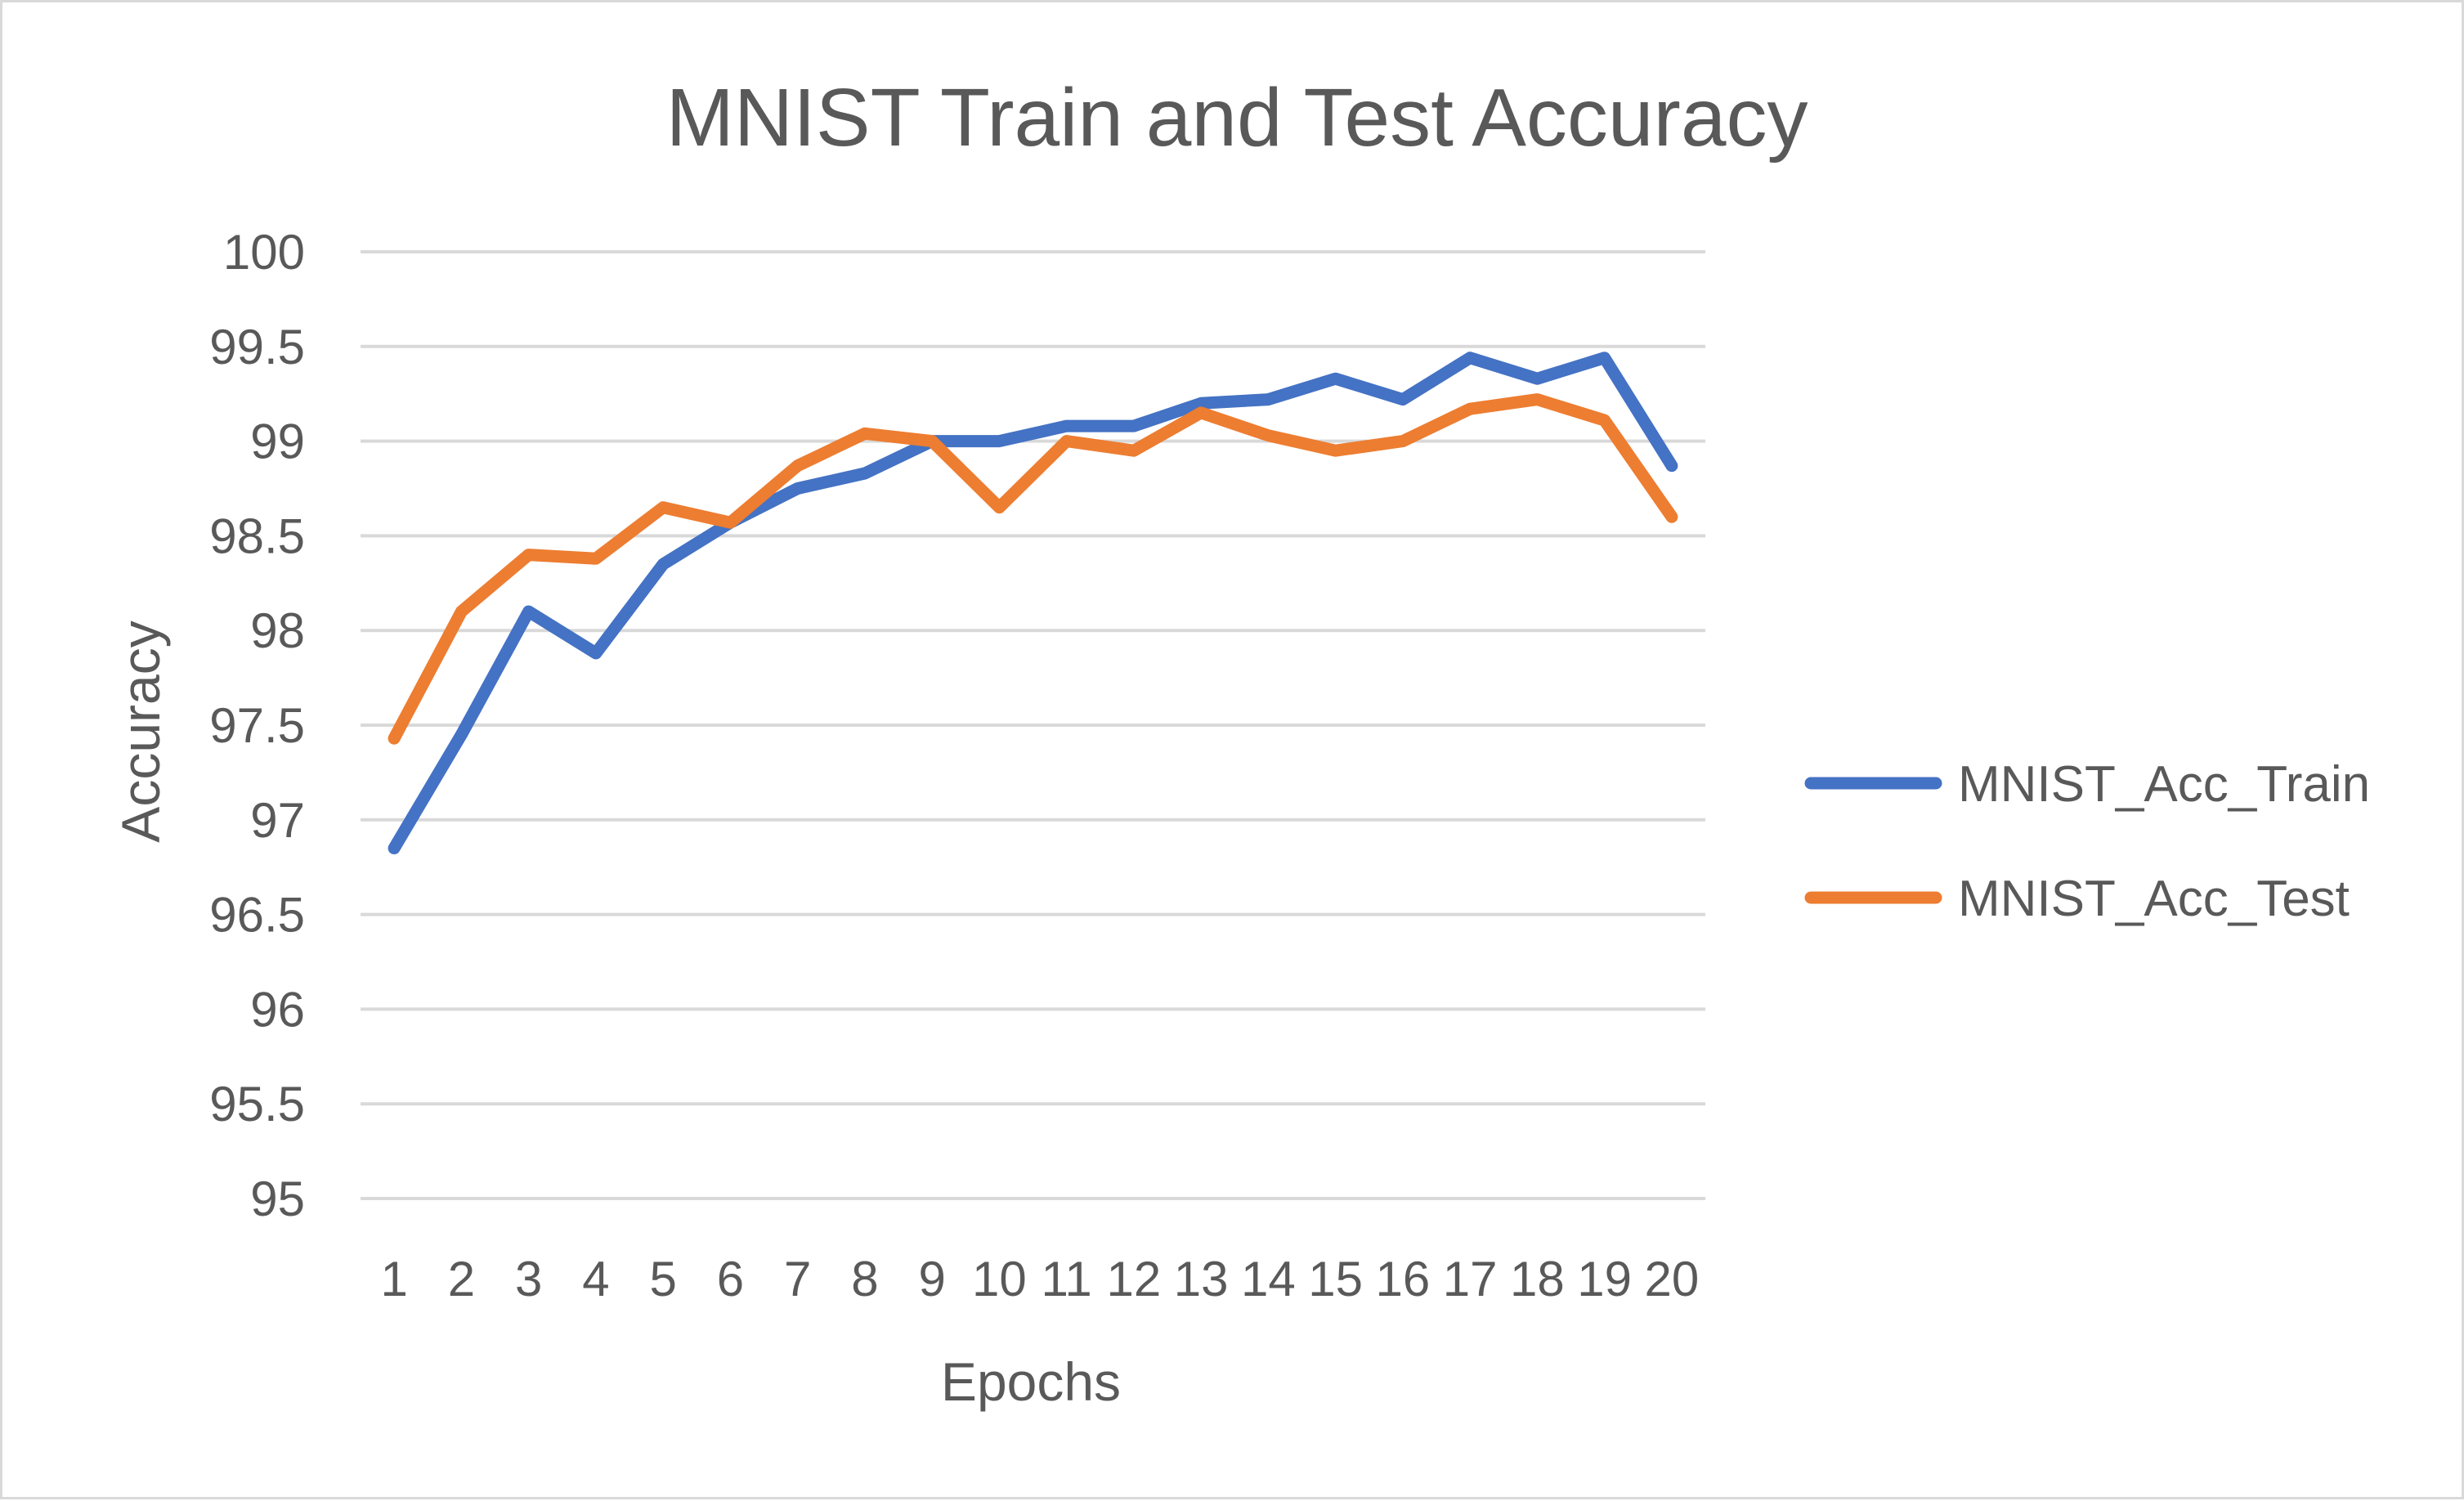  Describe the element at coordinates (278, 1009) in the screenshot. I see `y-tick-label: 96` at that location.